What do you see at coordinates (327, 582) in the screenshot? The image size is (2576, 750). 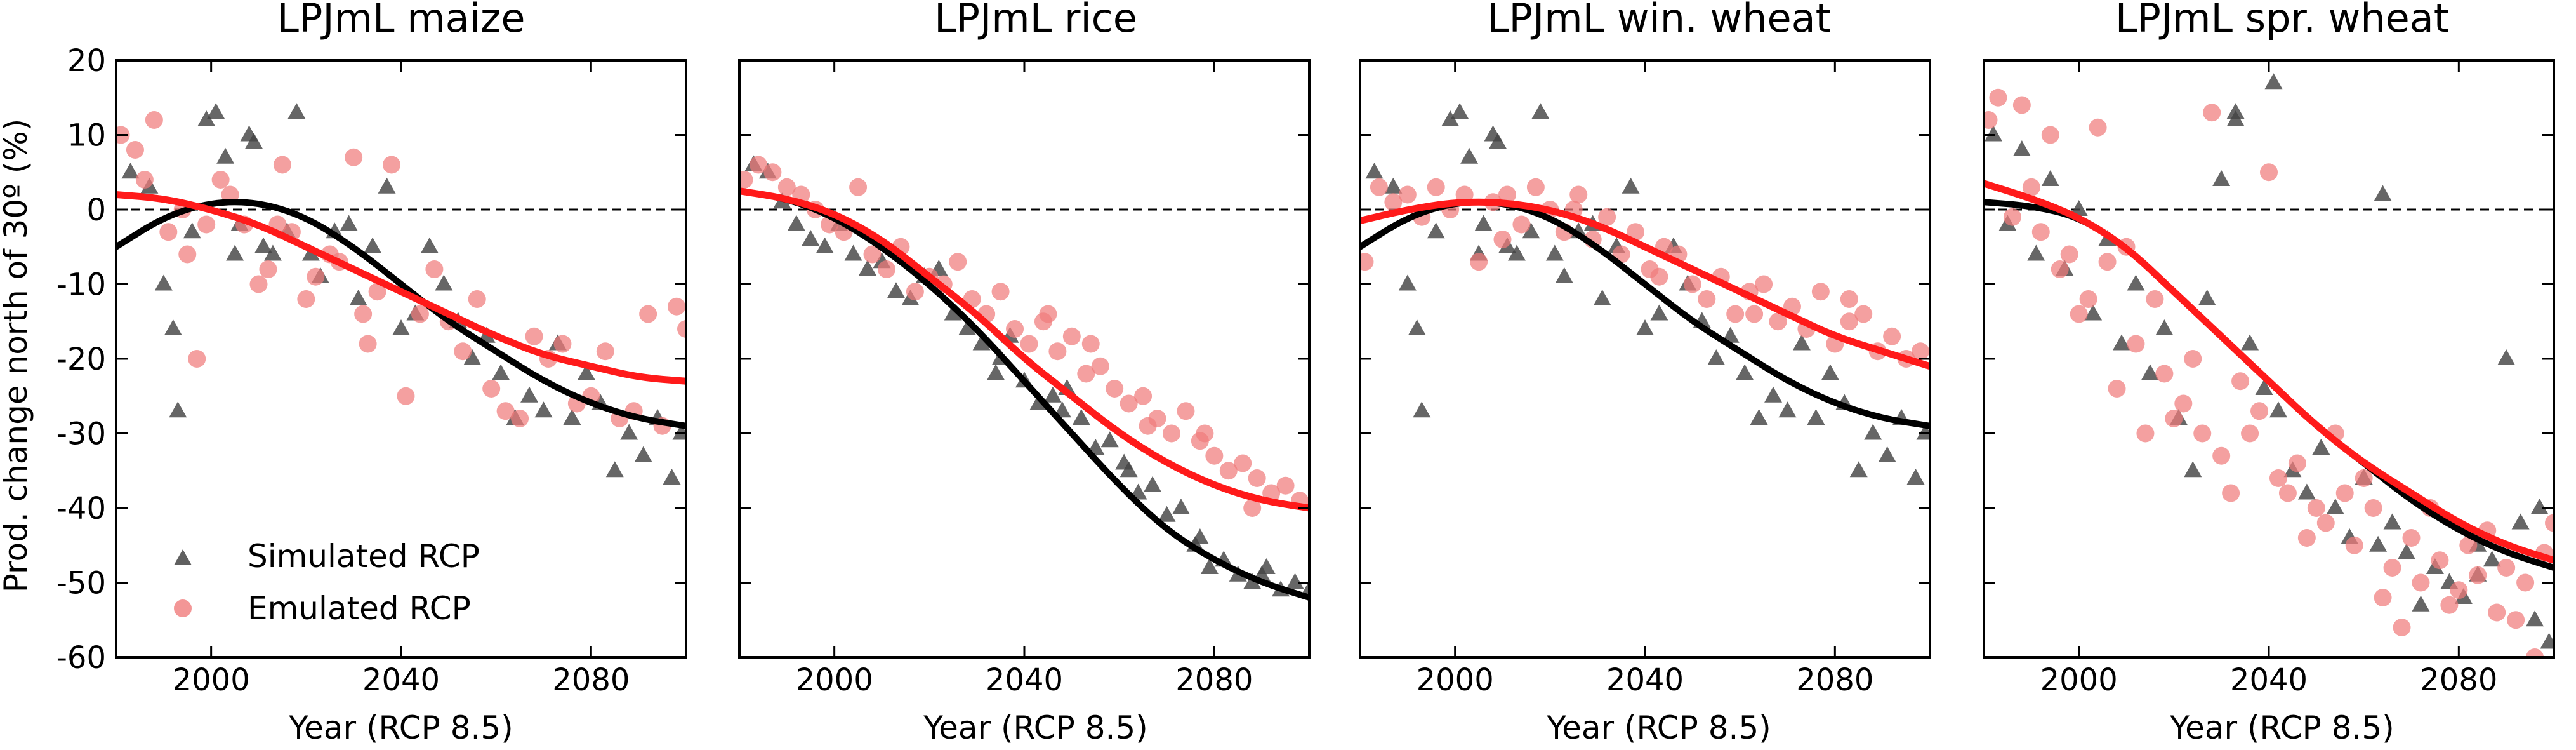 I see `legend: Simulated RCP Emulated RCP` at bounding box center [327, 582].